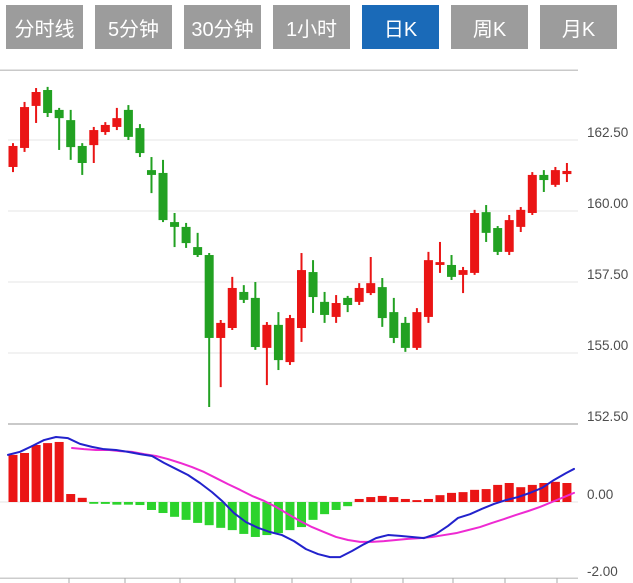 The height and width of the screenshot is (583, 633). Describe the element at coordinates (600, 494) in the screenshot. I see `macd-axis-label: 0.00` at that location.